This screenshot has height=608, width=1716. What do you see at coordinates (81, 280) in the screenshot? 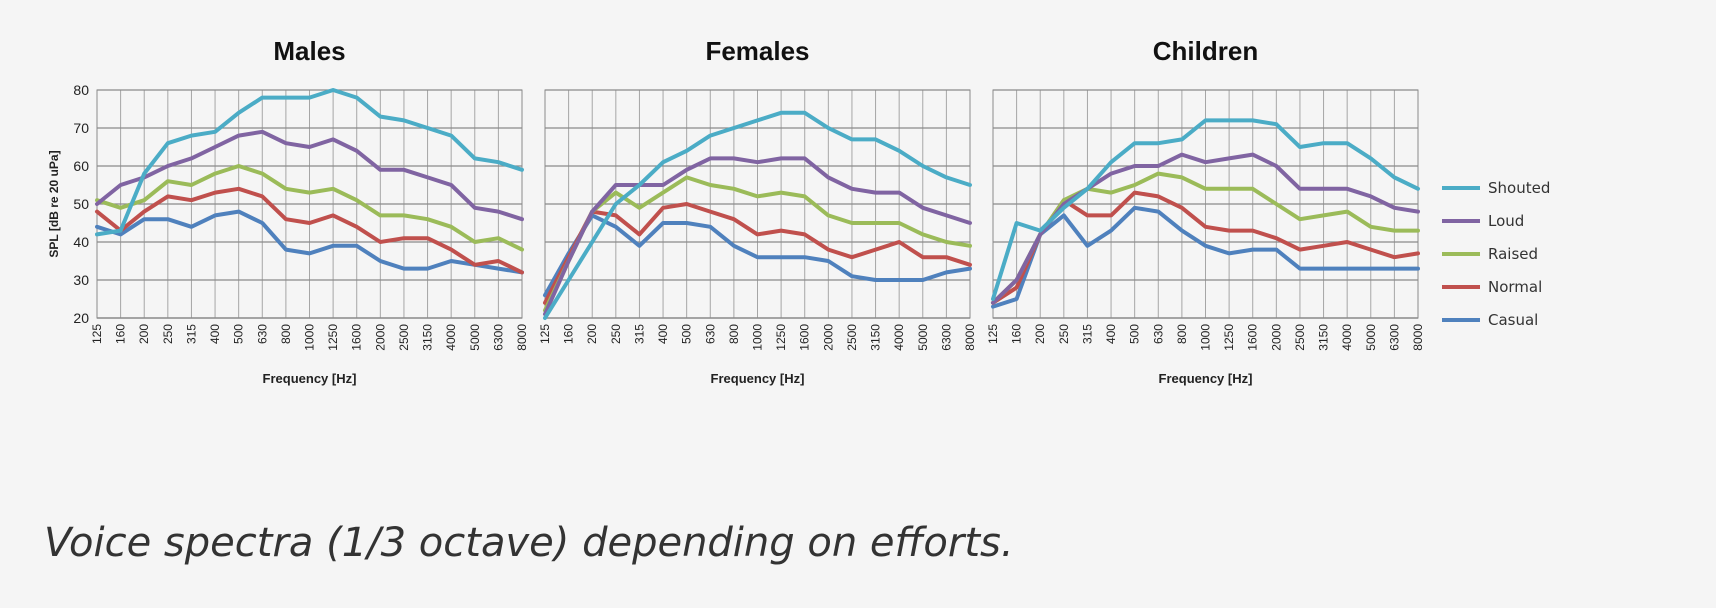
I see `y-tick-label: 30` at bounding box center [81, 280].